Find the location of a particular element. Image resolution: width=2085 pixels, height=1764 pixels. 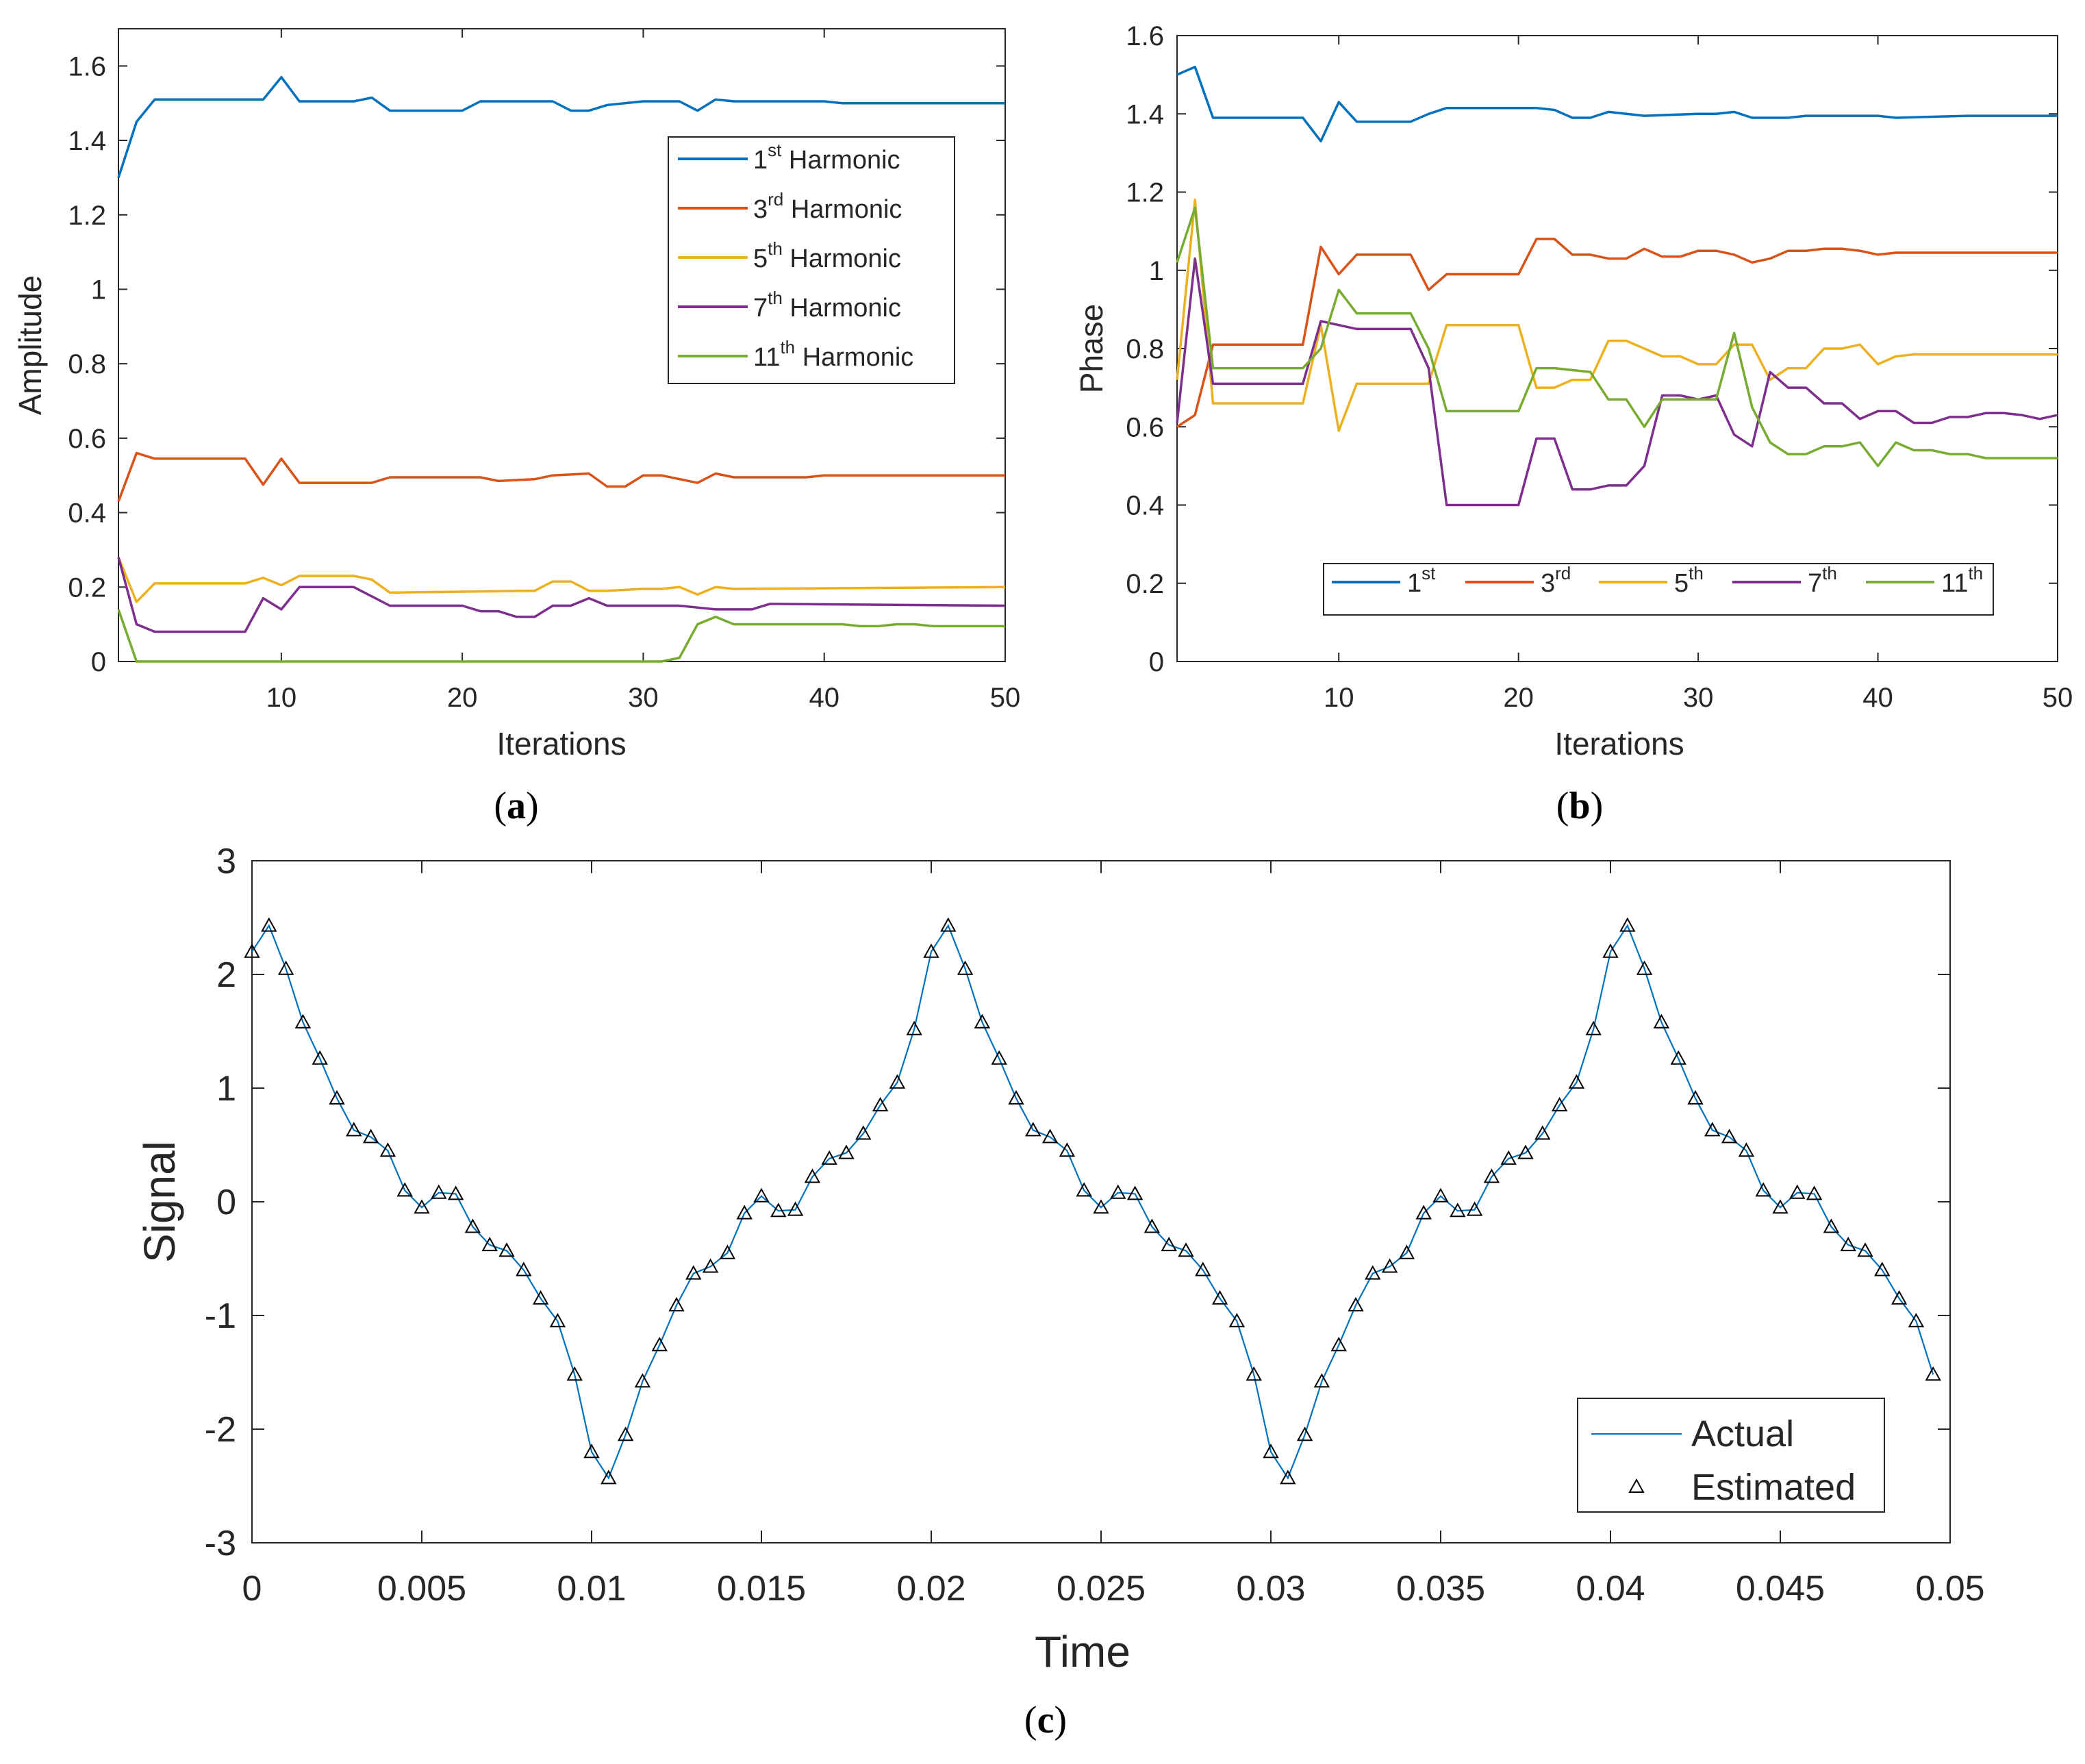

y-tick-label: 0.2 is located at coordinates (87, 587).